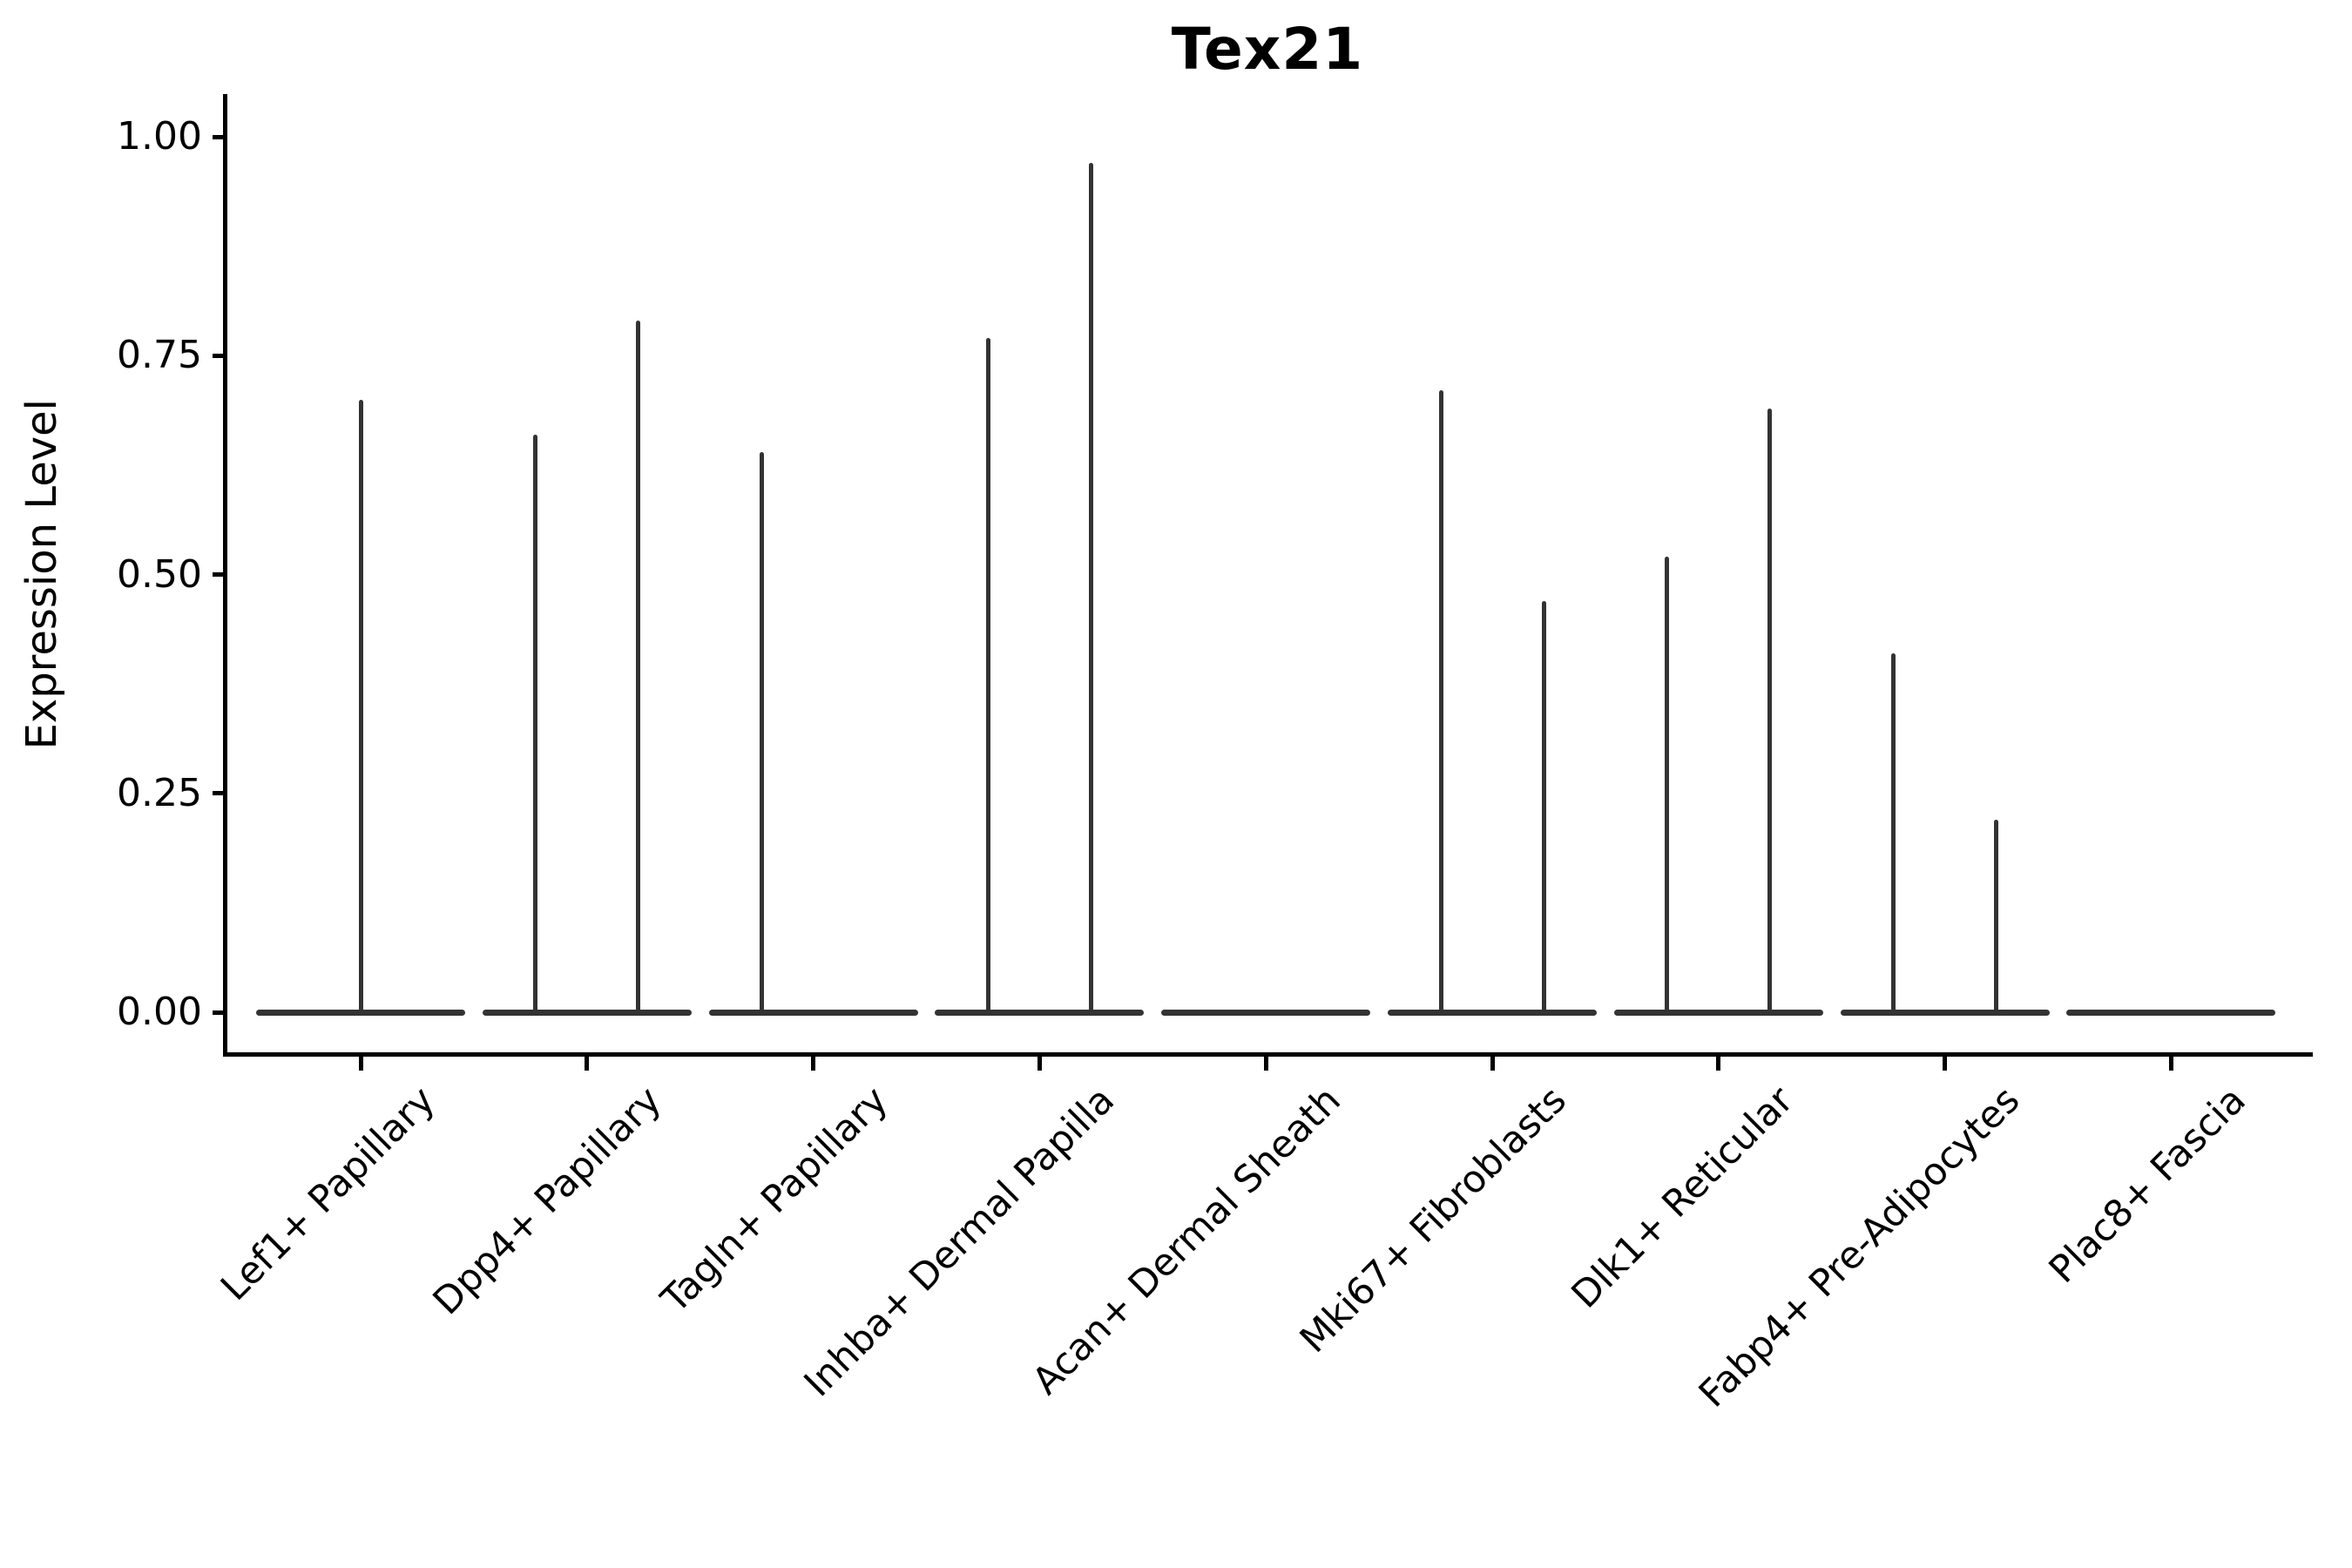 Image resolution: width=2352 pixels, height=1568 pixels. What do you see at coordinates (159, 356) in the screenshot?
I see `y-axis-tick-label: 0.75` at bounding box center [159, 356].